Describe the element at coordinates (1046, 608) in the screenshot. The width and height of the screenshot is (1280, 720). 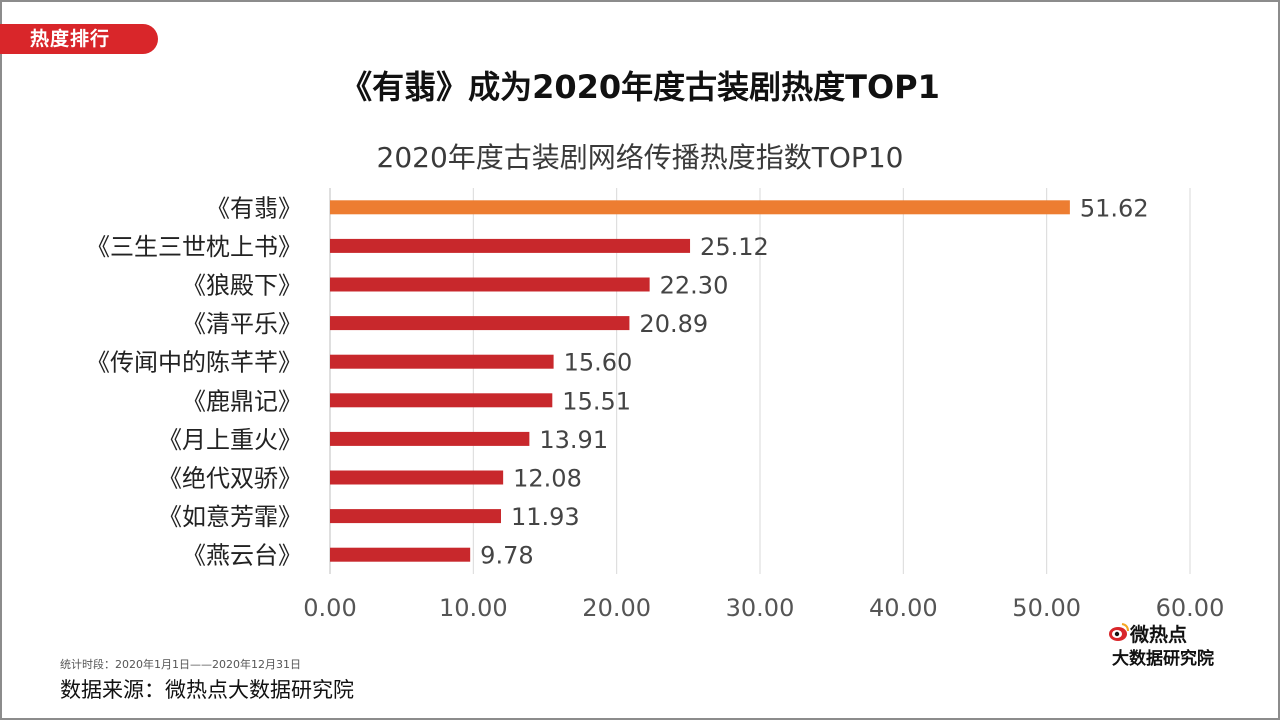
I see `x-tick-label: 50.00` at that location.